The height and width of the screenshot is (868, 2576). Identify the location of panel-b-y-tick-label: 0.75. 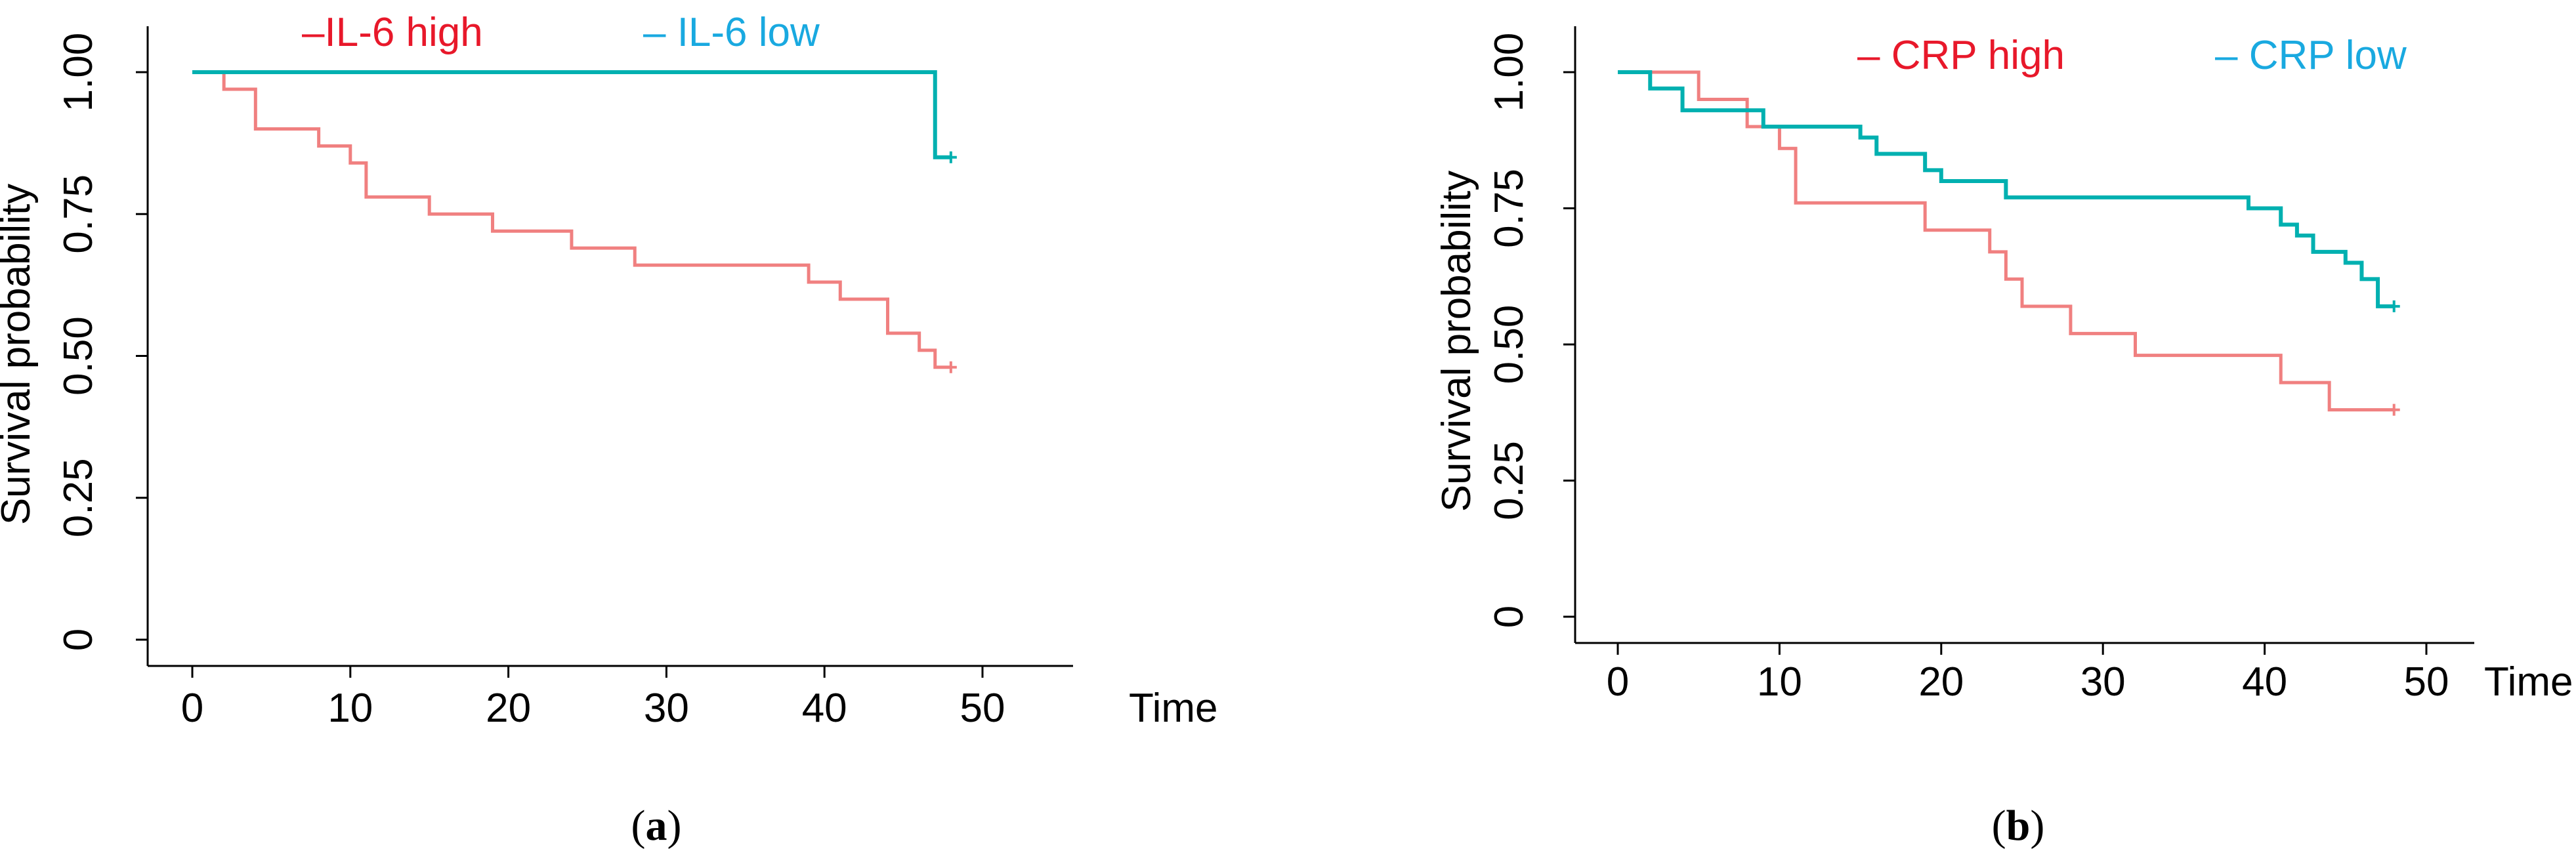
(1509, 208).